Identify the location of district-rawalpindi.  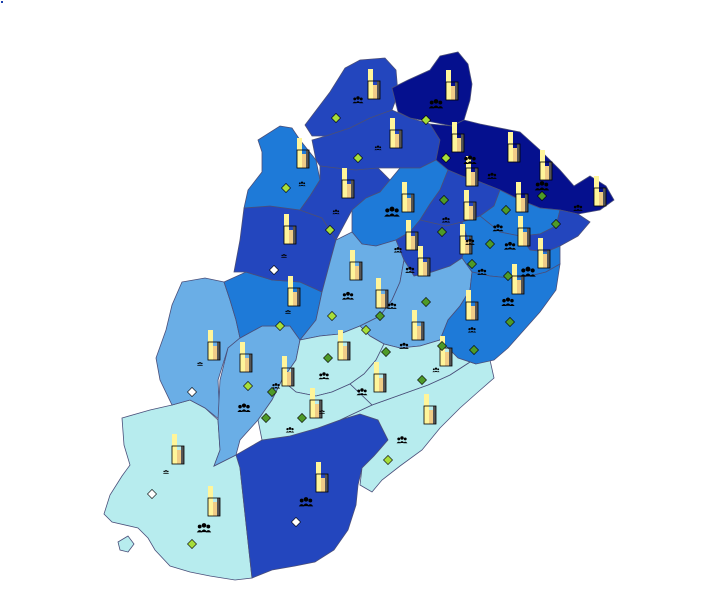
(432, 89).